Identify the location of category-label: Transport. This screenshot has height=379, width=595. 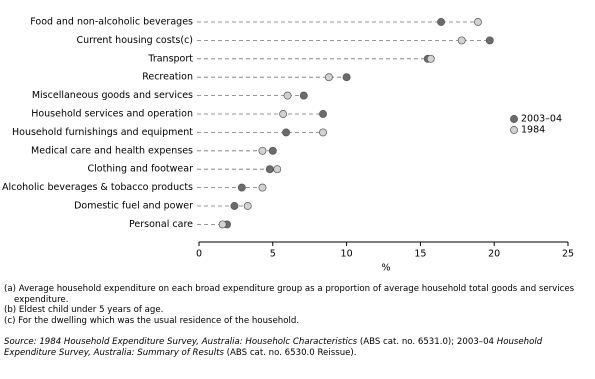
(170, 58).